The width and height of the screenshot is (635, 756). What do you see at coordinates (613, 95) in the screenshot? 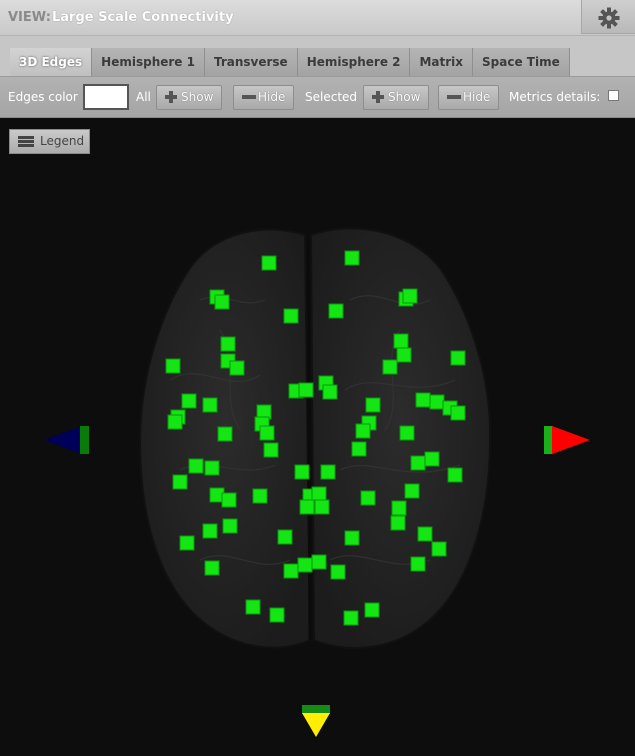
I see `metrics-details-checkbox` at bounding box center [613, 95].